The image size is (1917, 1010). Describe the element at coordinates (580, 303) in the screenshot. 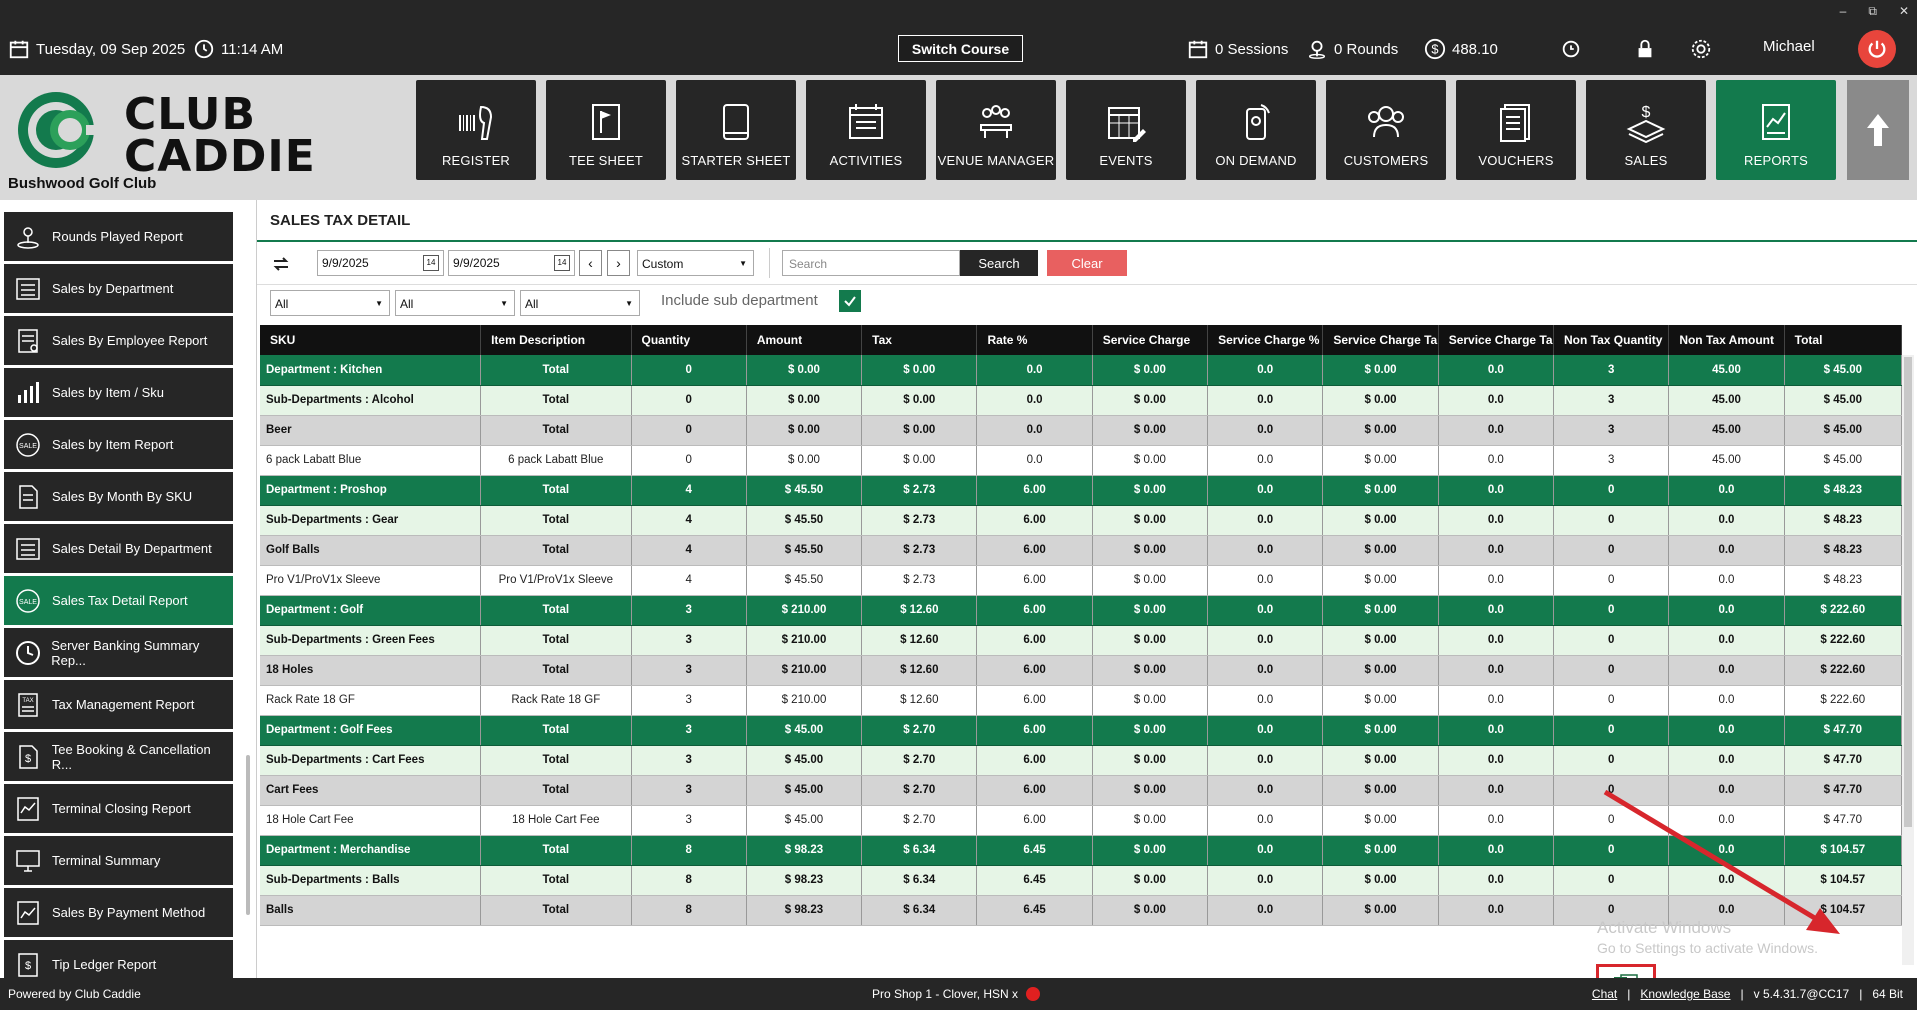

I see `group-filter-select: All ▼` at that location.